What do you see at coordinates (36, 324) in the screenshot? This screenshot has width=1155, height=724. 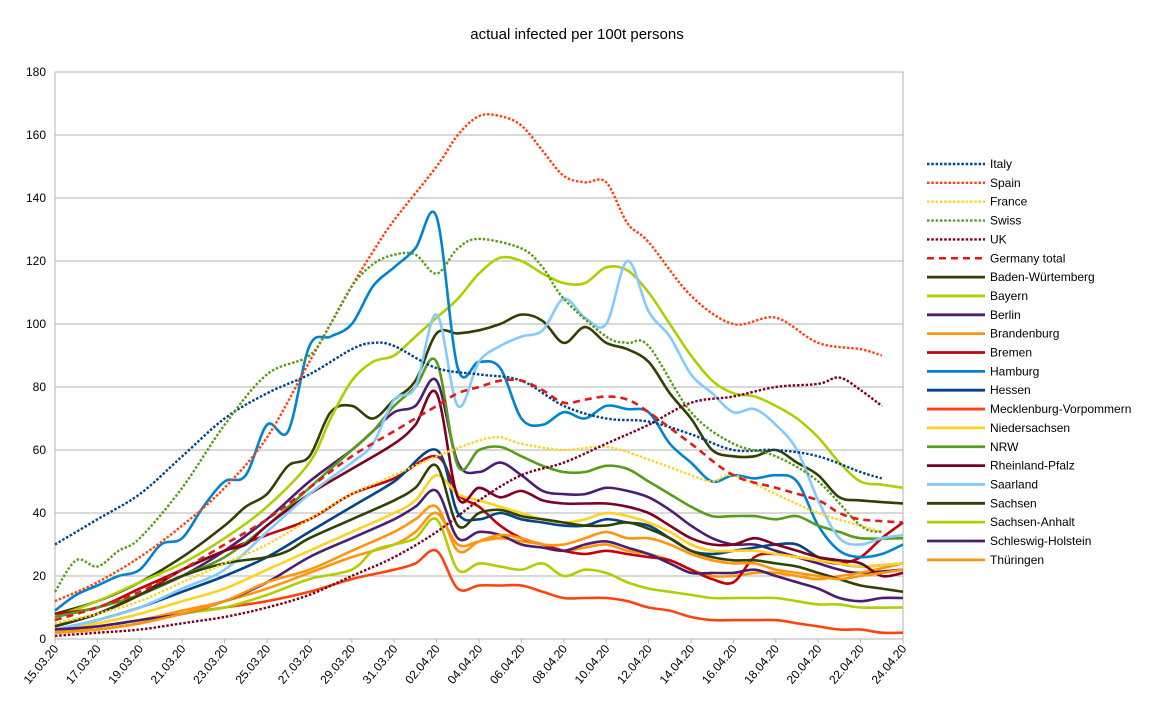 I see `y-tick-label: 100` at bounding box center [36, 324].